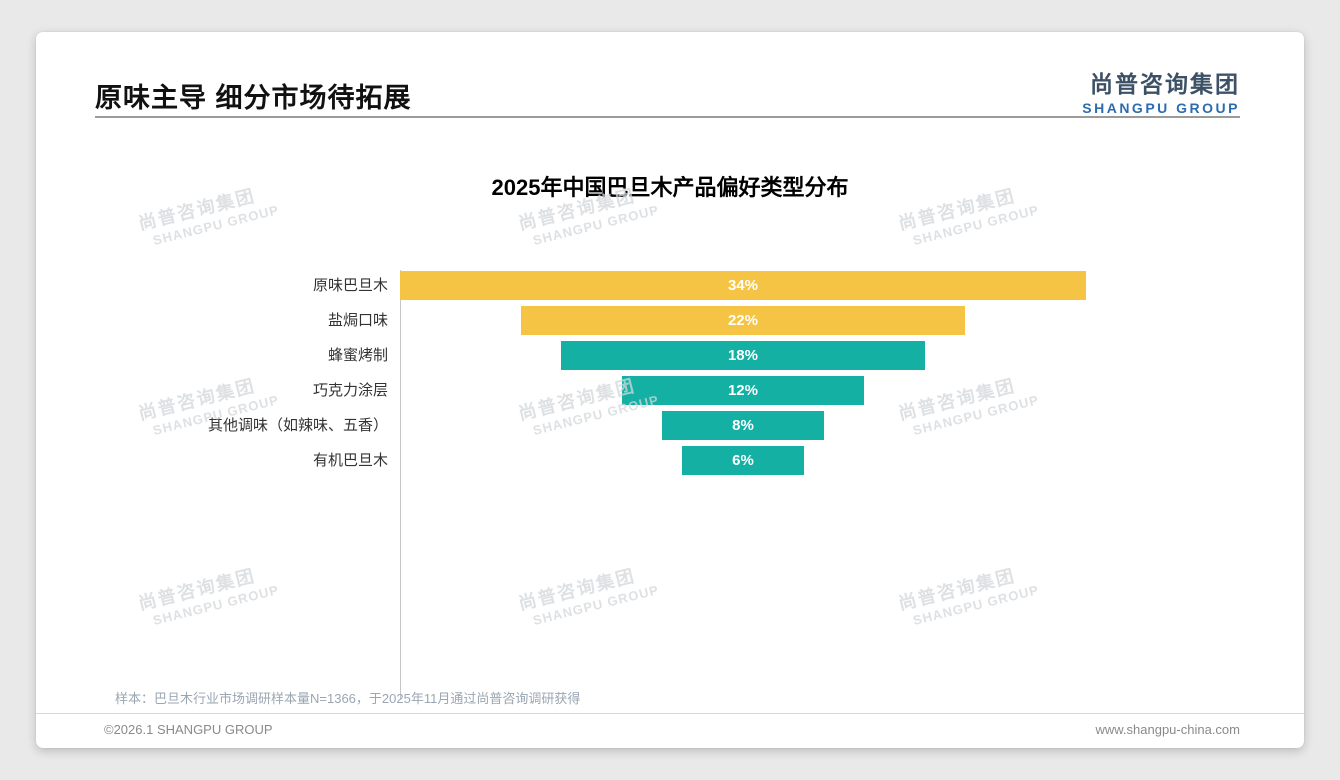  What do you see at coordinates (350, 390) in the screenshot?
I see `category-label: 巧克力涂层` at bounding box center [350, 390].